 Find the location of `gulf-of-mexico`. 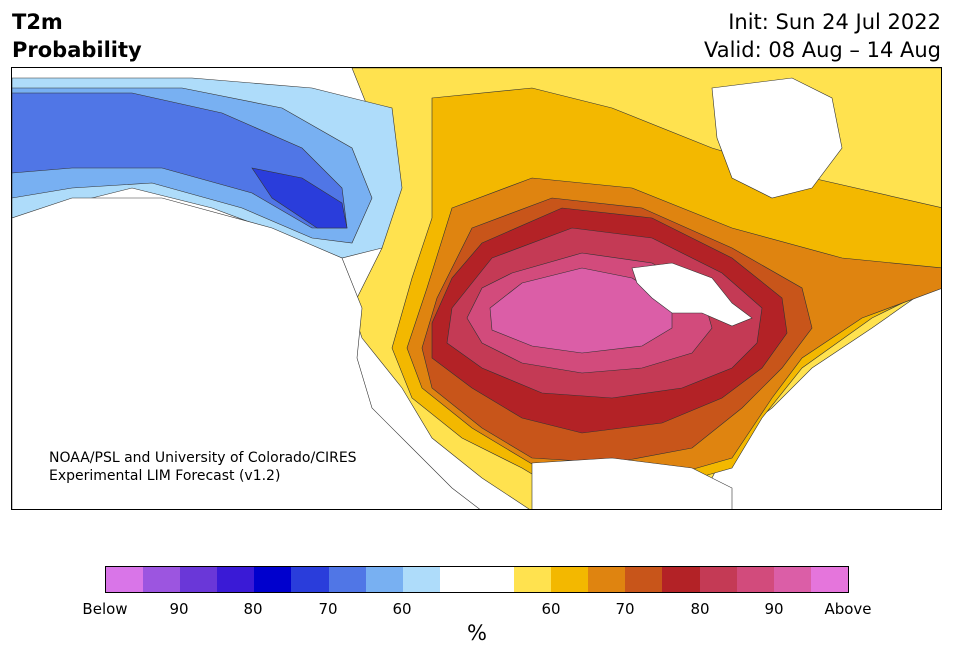

gulf-of-mexico is located at coordinates (632, 483).